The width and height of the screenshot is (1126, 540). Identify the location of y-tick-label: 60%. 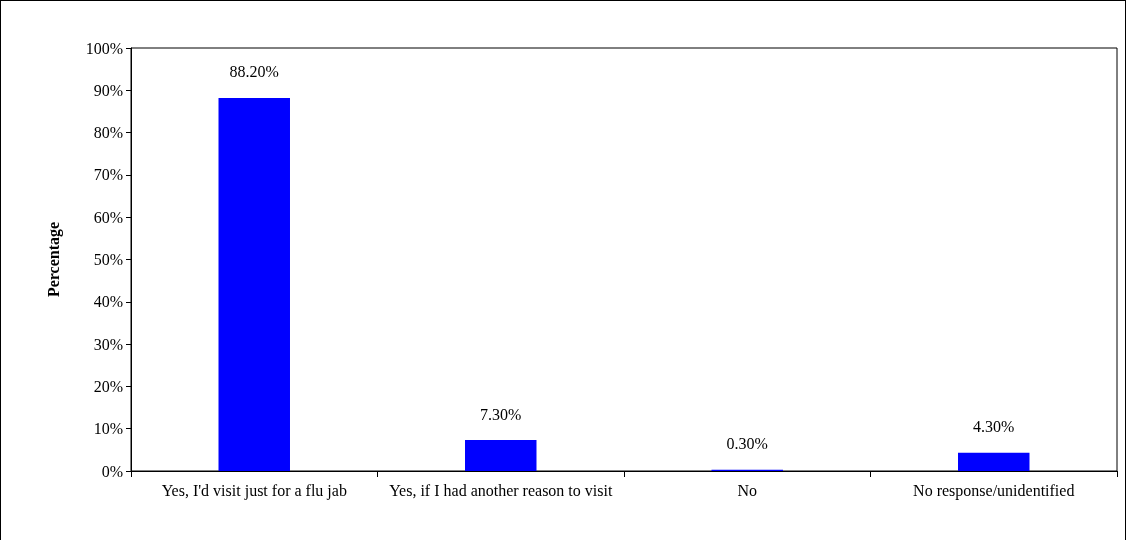
(108, 217).